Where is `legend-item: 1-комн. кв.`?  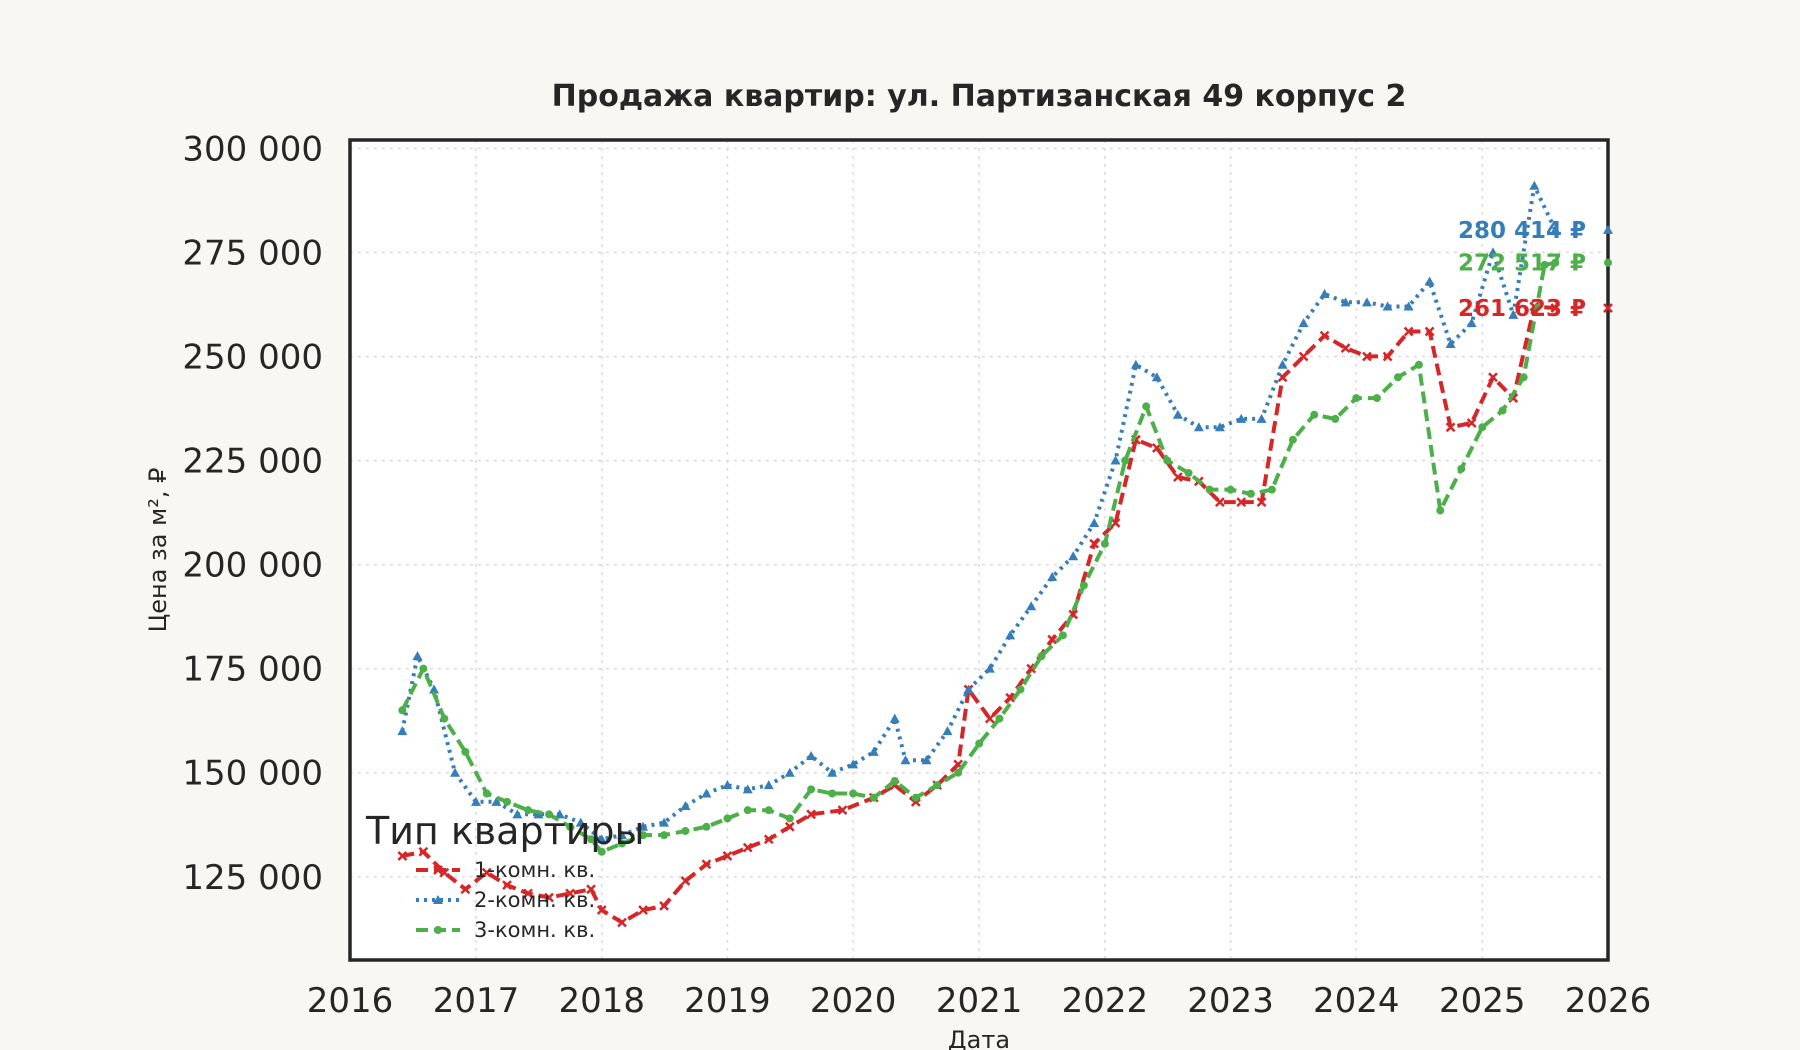 legend-item: 1-комн. кв. is located at coordinates (505, 870).